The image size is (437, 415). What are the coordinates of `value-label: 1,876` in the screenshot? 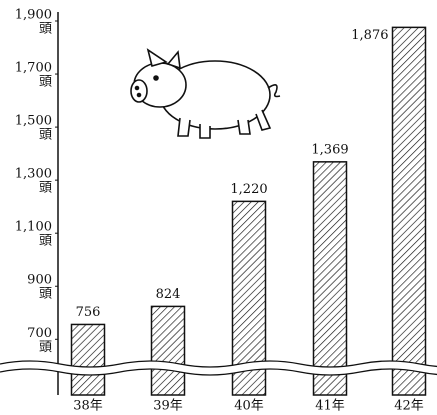 It's located at (369, 35).